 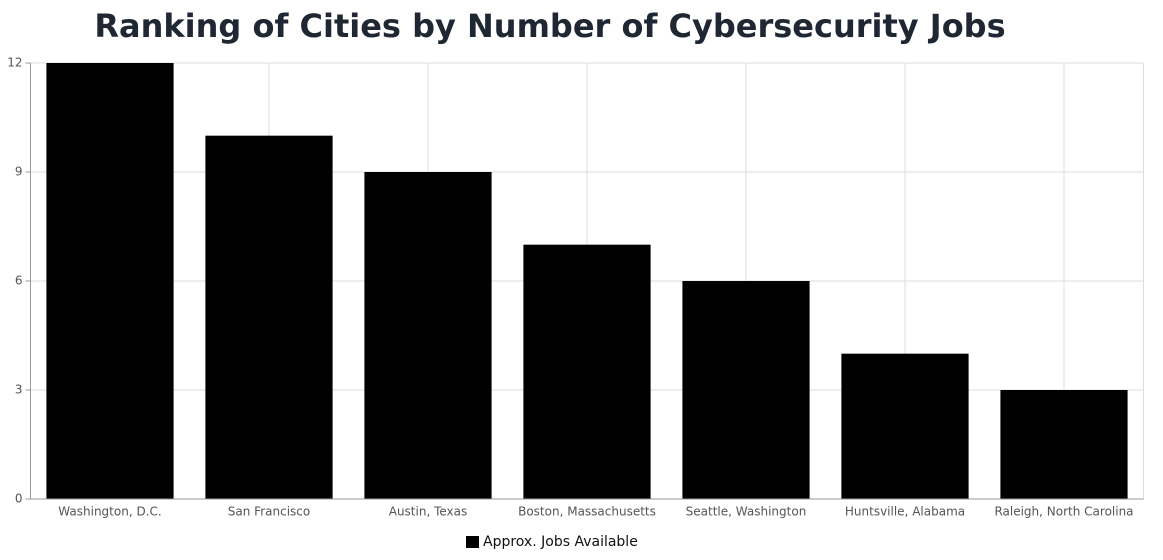 I want to click on y-tick-label: 3, so click(x=19, y=390).